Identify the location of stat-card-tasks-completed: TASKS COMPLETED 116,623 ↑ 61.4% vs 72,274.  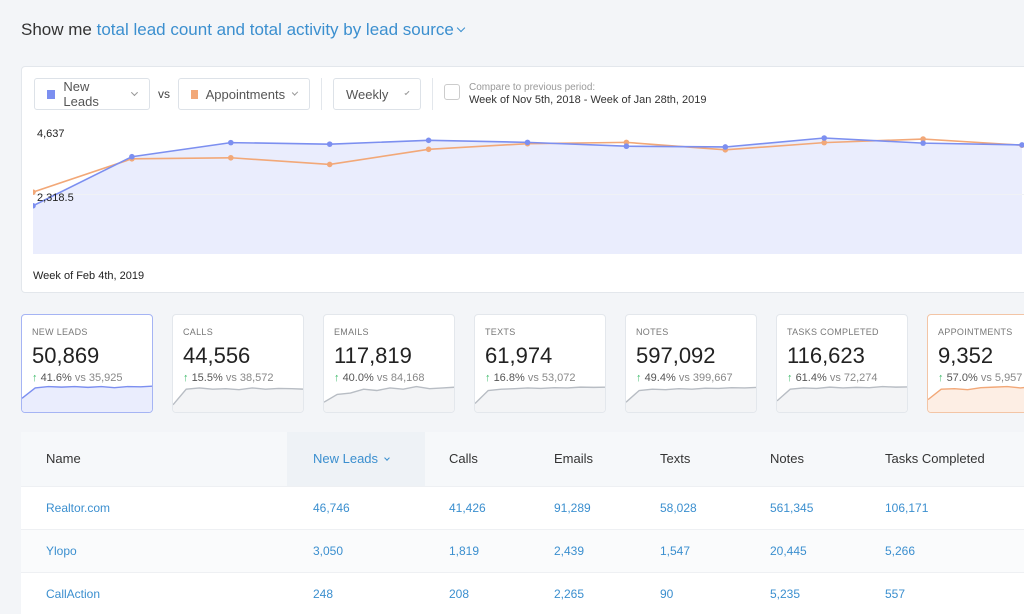
(842, 363).